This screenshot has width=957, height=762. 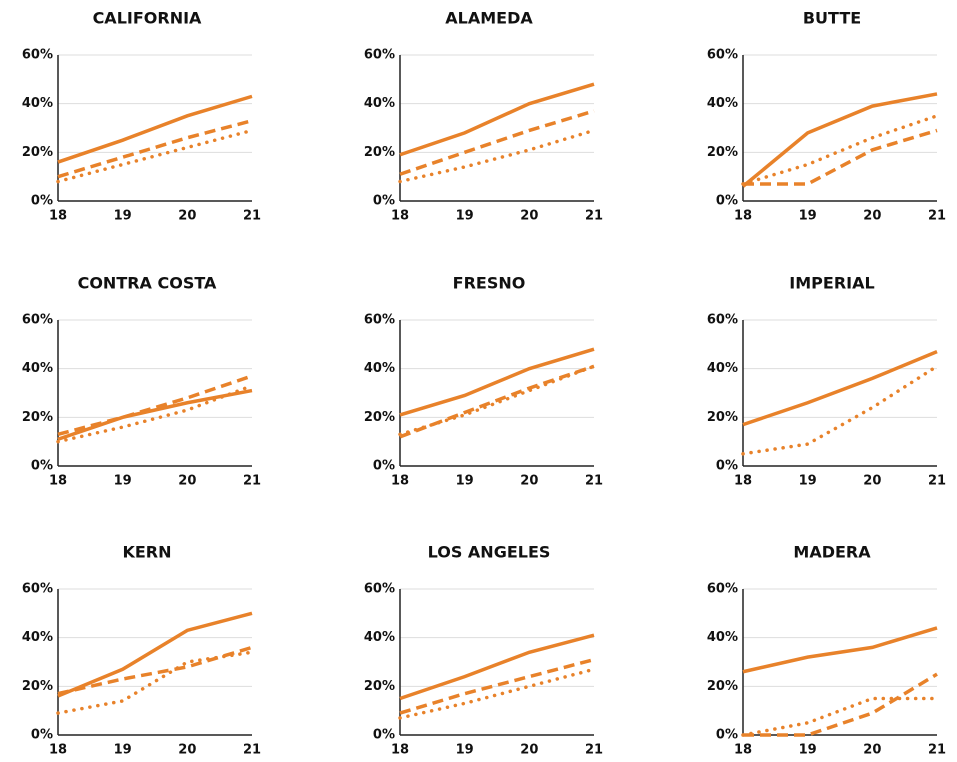 What do you see at coordinates (832, 552) in the screenshot?
I see `chart-title: MADERA` at bounding box center [832, 552].